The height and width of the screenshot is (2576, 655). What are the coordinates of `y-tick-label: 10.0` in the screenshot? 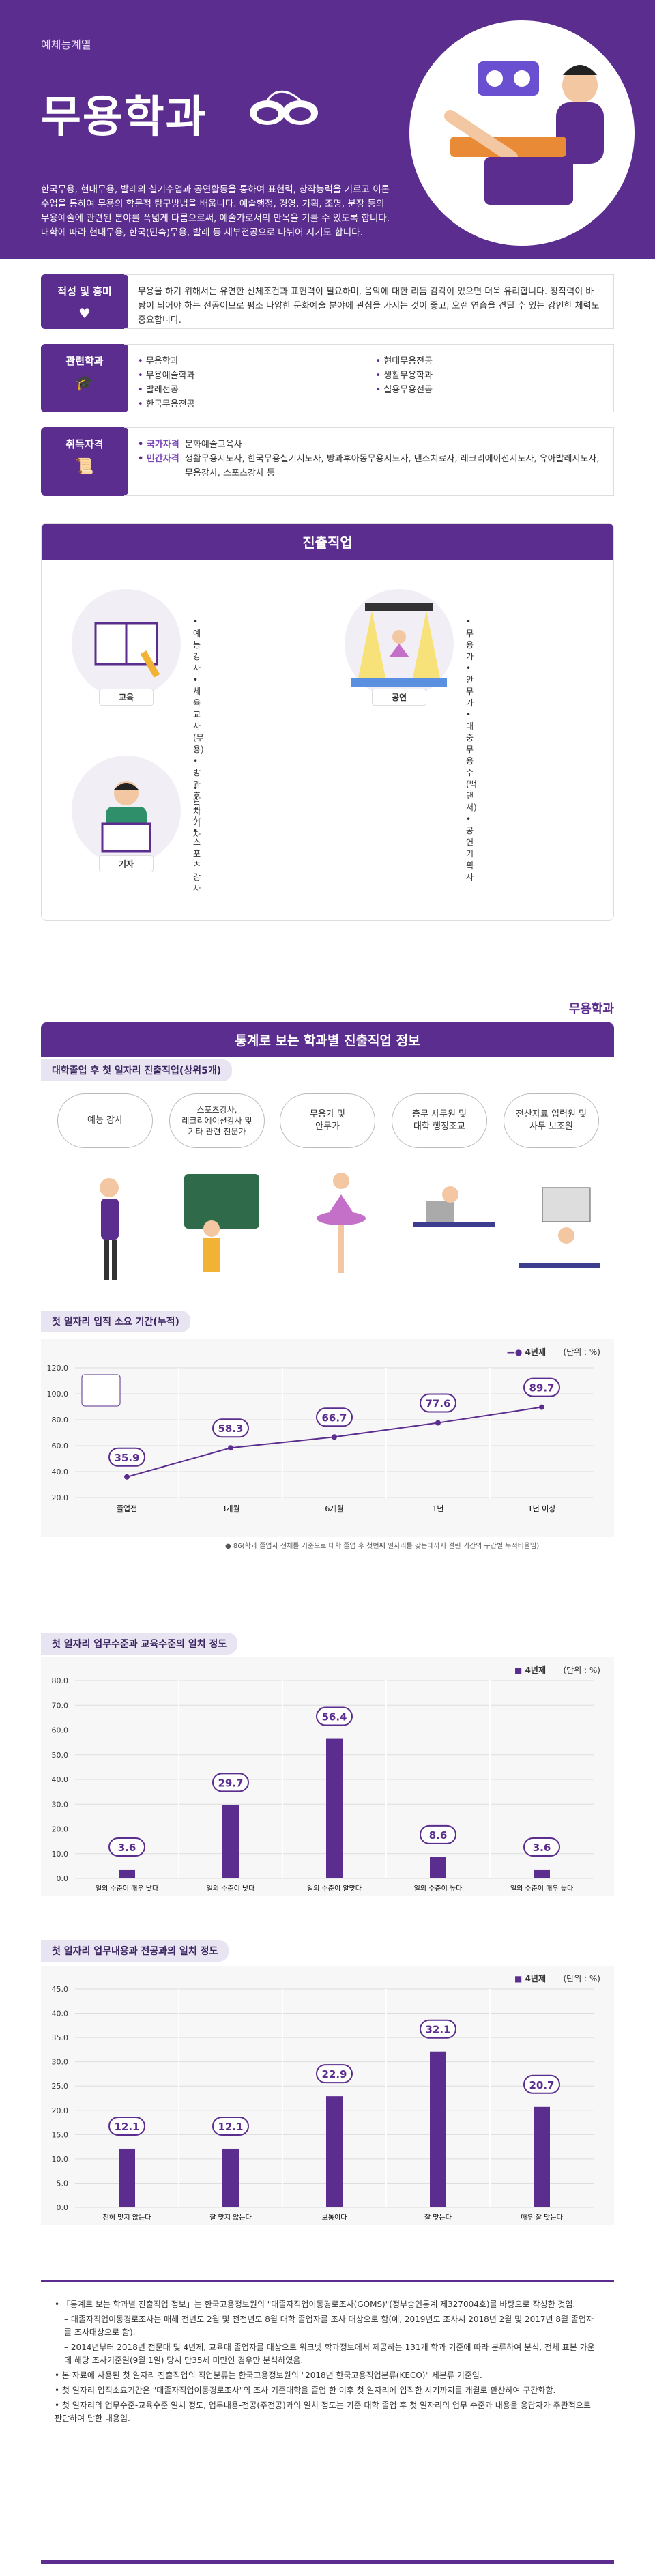 It's located at (60, 2159).